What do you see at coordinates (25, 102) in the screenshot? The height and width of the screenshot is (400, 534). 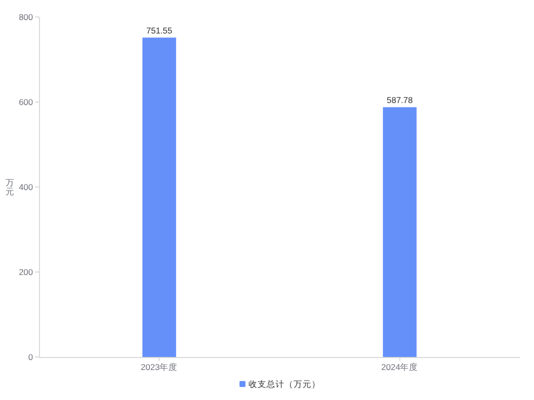 I see `y-tick-label: 600` at bounding box center [25, 102].